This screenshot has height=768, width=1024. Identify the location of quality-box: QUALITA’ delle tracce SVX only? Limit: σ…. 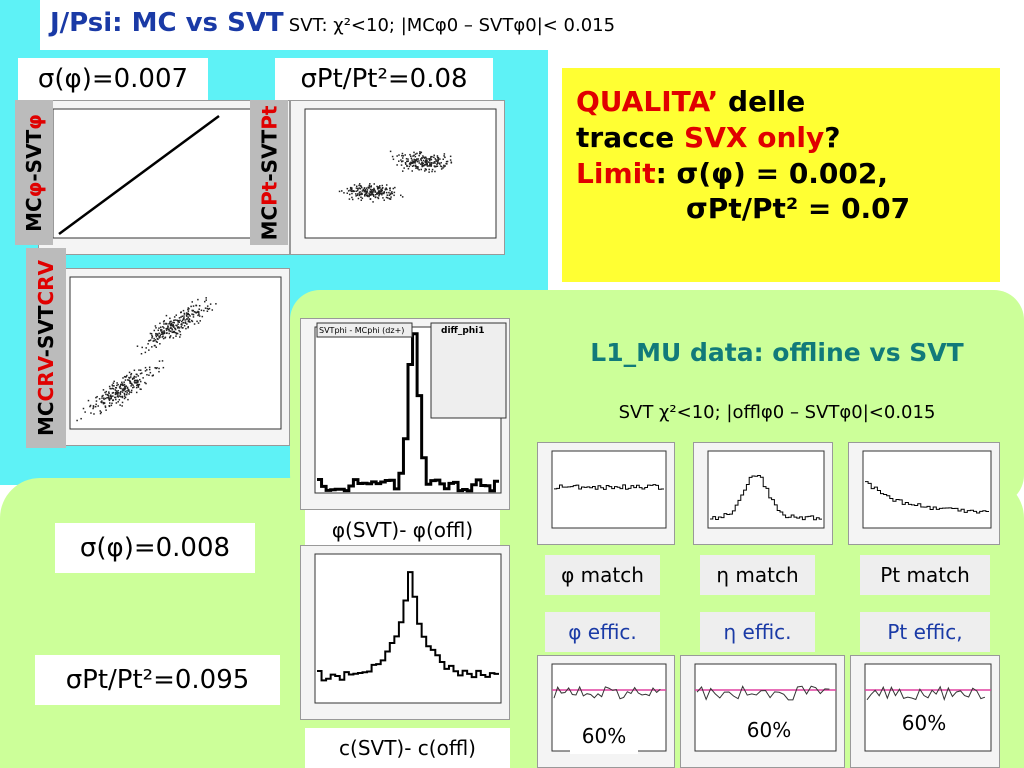
(781, 175).